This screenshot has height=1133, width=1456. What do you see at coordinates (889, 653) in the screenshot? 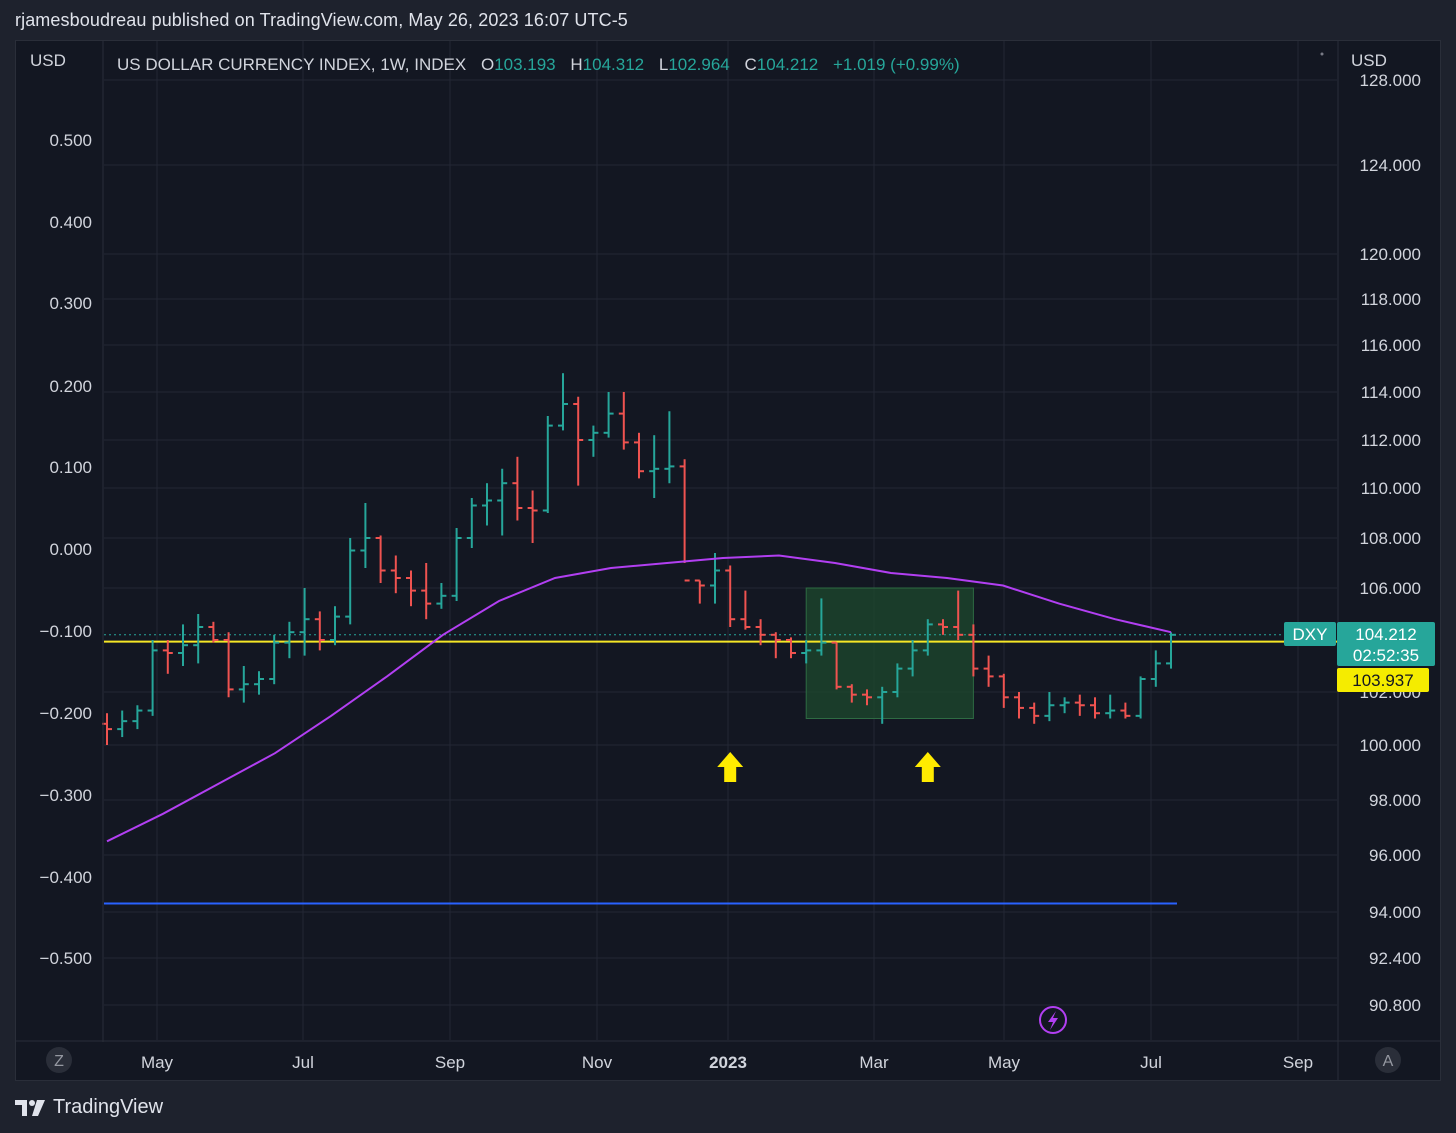
I see `highlight-zone` at bounding box center [889, 653].